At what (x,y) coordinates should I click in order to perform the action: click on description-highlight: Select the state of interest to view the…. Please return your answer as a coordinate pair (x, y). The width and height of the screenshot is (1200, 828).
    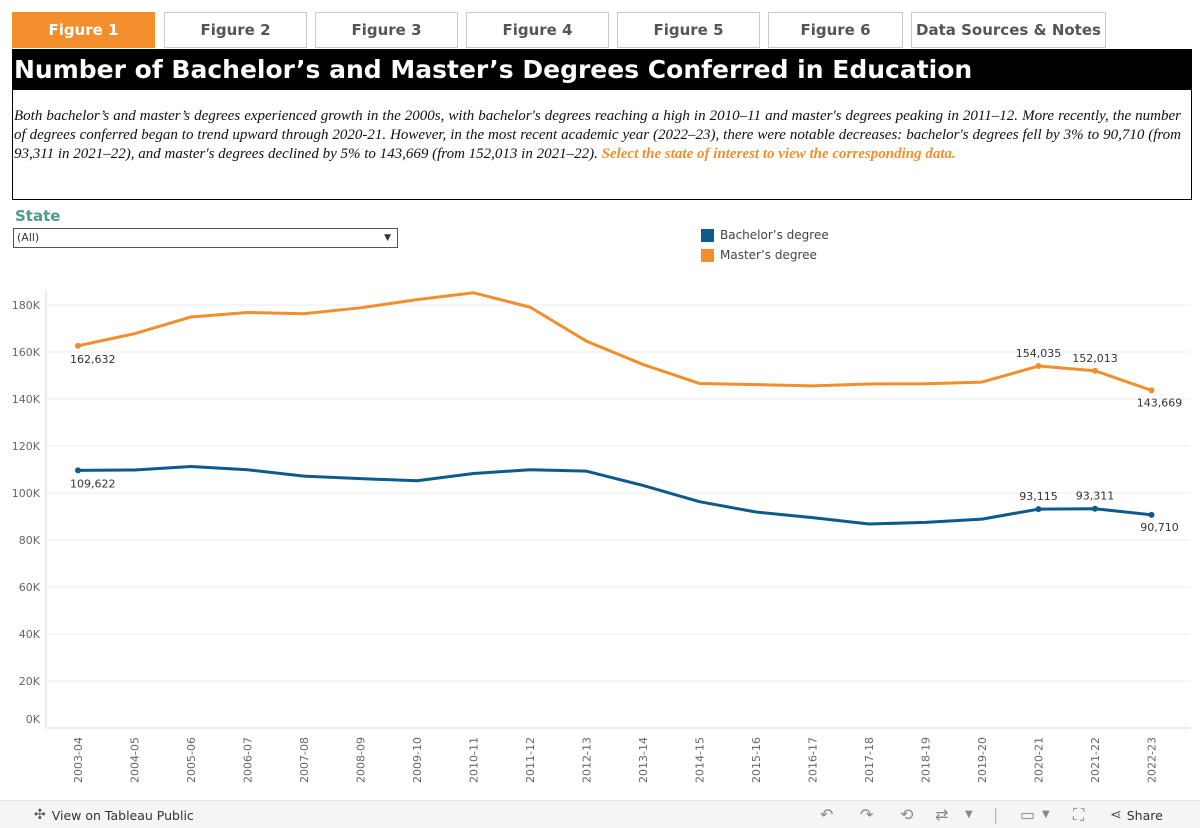
    Looking at the image, I should click on (778, 154).